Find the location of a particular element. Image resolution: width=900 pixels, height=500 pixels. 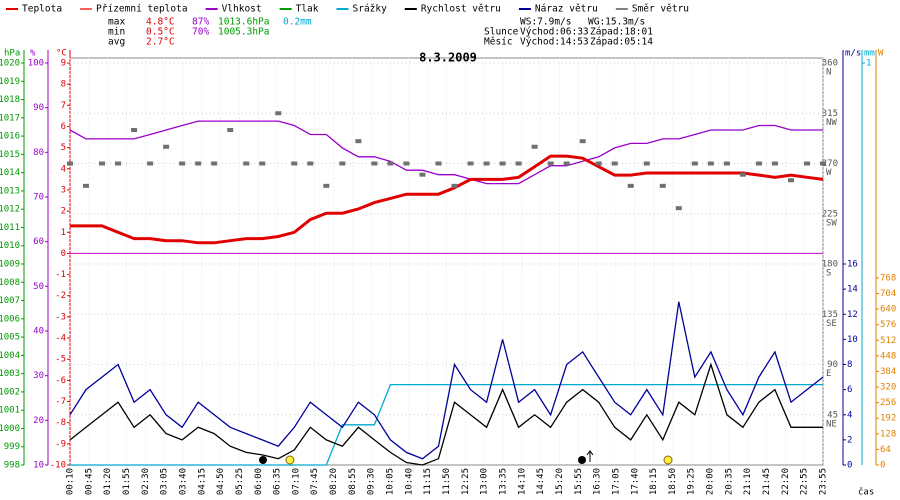

moonrise-arrow is located at coordinates (590, 456).